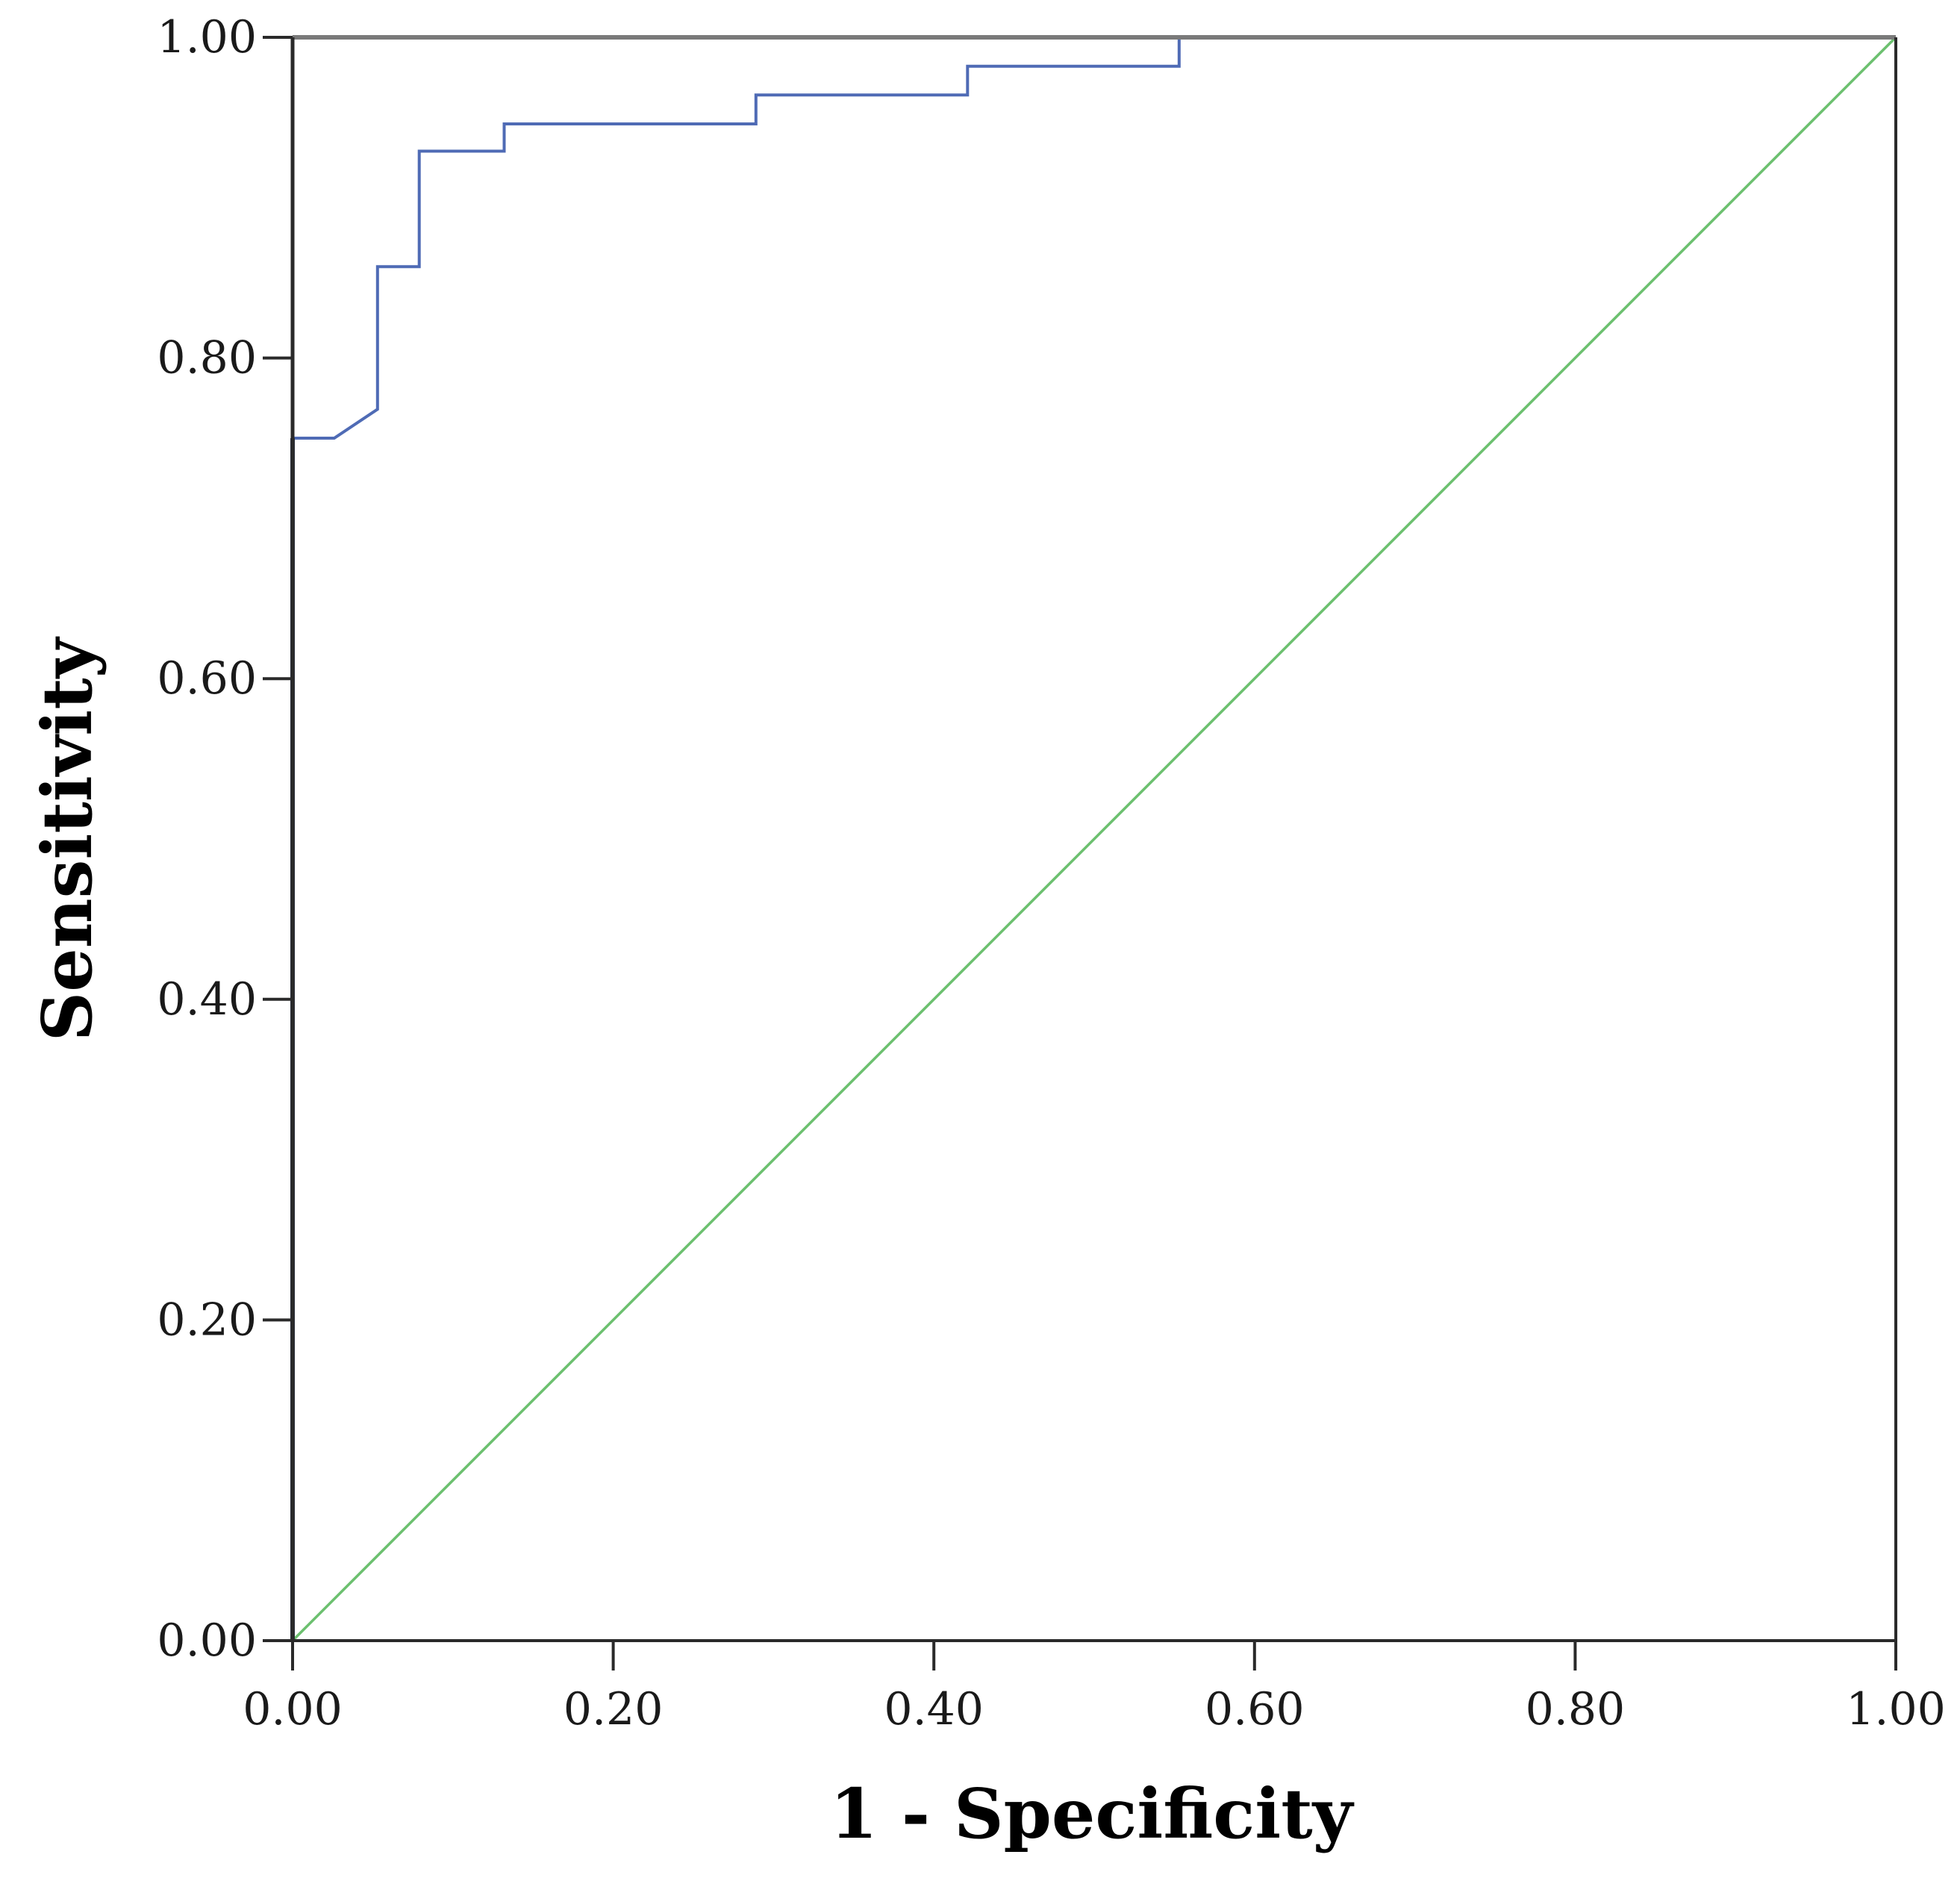 The image size is (1960, 1881). Describe the element at coordinates (207, 678) in the screenshot. I see `y-tick-label: 0.60` at that location.